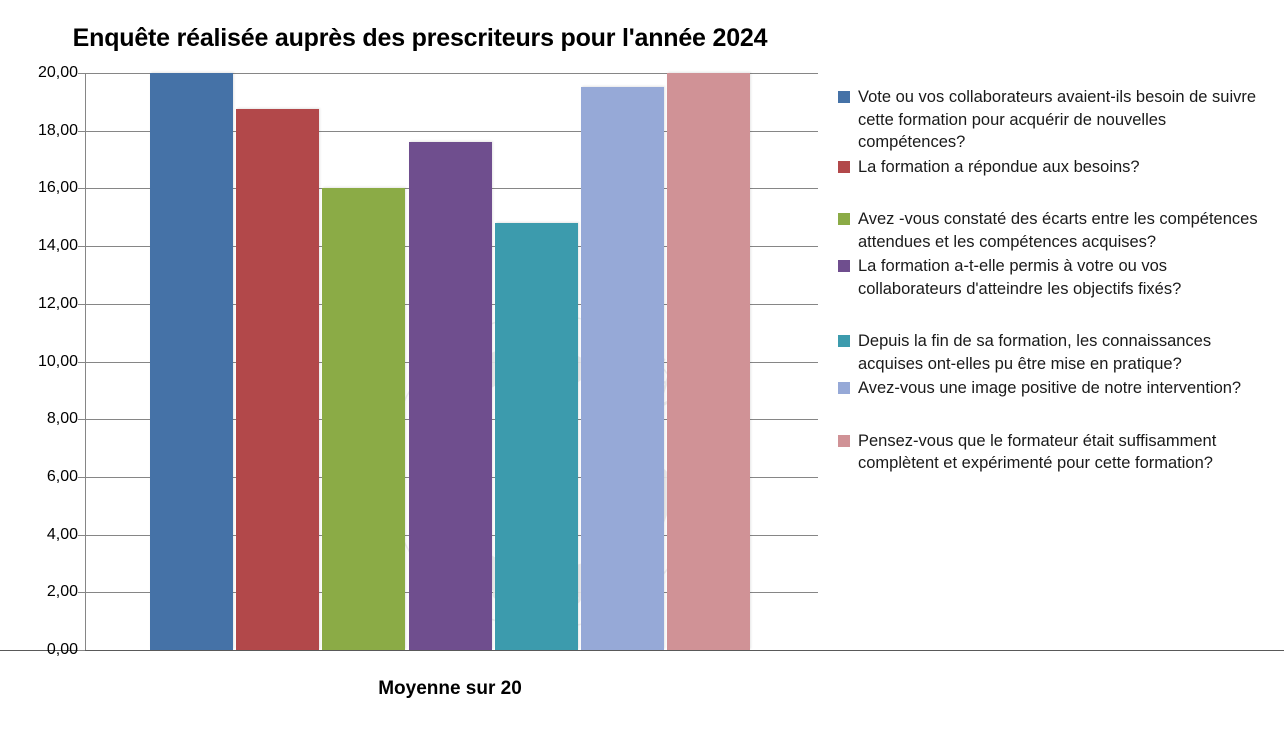  Describe the element at coordinates (62, 419) in the screenshot. I see `y-axis-tick-label: 8,00` at that location.